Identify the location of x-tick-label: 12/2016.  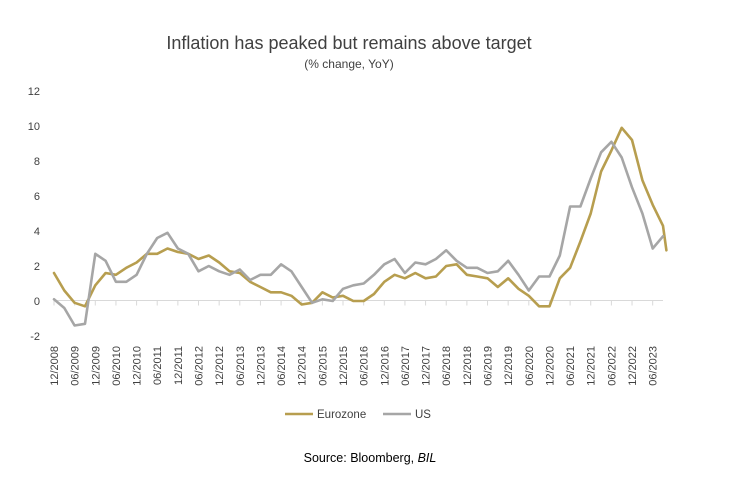
(385, 366).